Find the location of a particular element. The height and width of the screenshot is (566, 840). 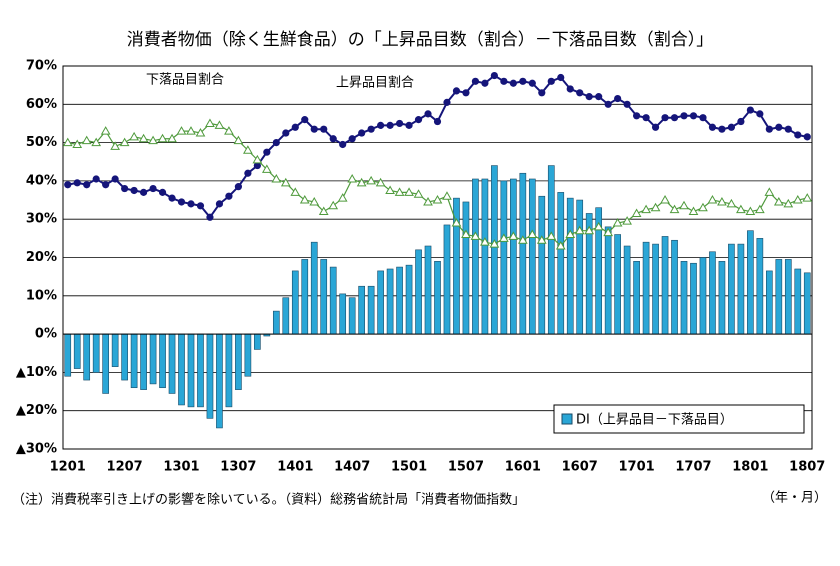

legend: DI（上昇品目－下落品目） is located at coordinates (679, 419).